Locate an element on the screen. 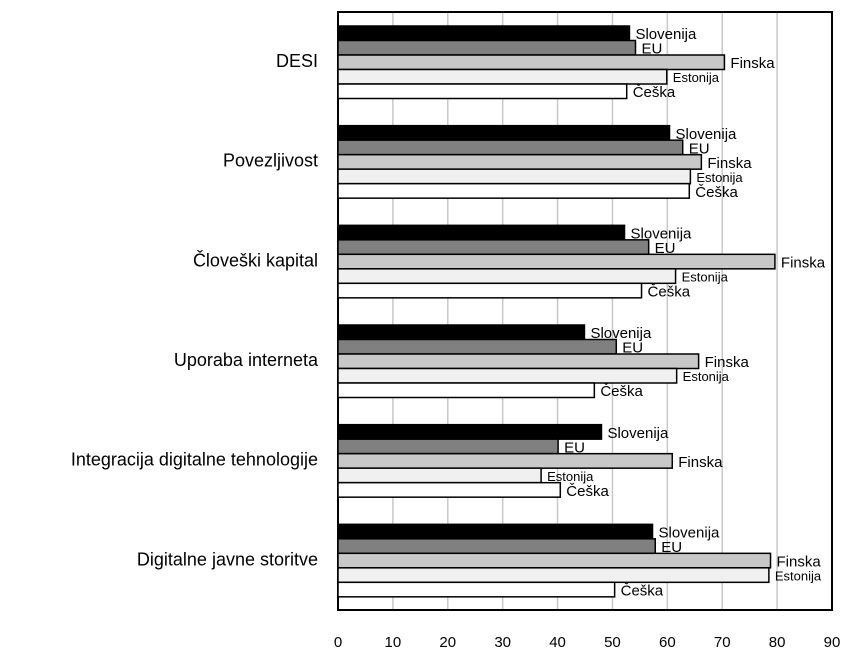  category-label: Integracija digitalne tehnologije is located at coordinates (194, 460).